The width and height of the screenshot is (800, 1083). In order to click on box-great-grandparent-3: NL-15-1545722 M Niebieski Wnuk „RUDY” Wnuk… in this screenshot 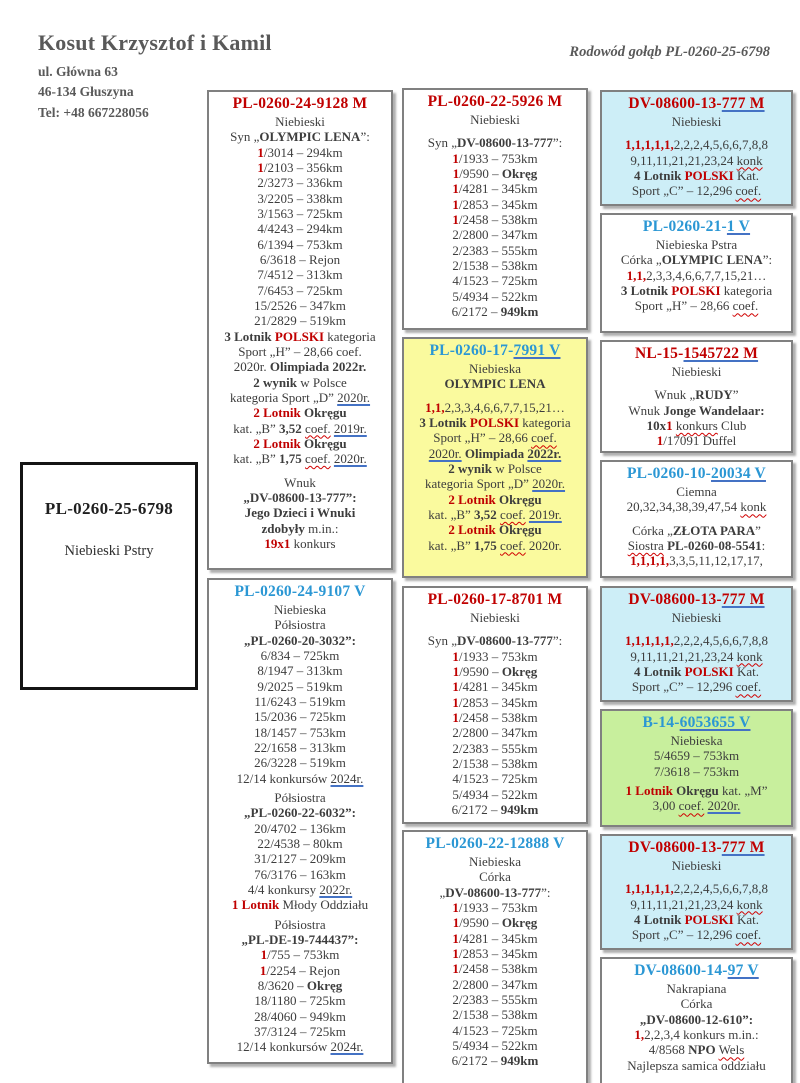, I will do `click(696, 396)`.